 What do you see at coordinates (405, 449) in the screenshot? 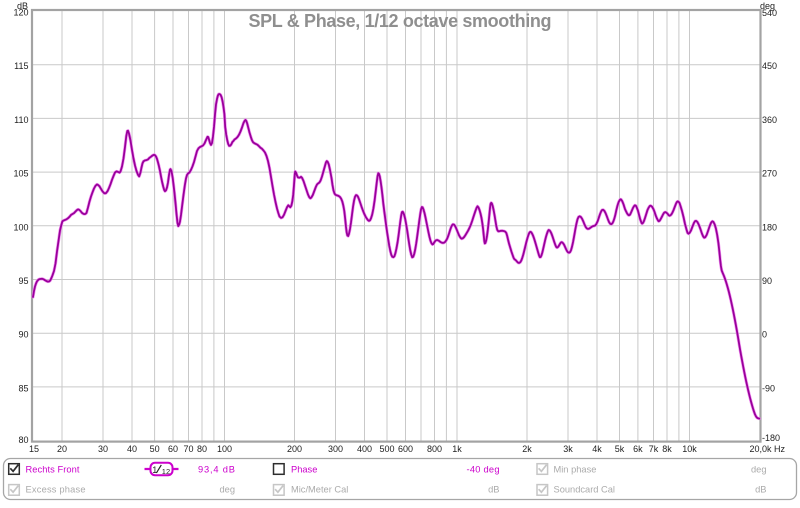
I see `svg-text: 600` at bounding box center [405, 449].